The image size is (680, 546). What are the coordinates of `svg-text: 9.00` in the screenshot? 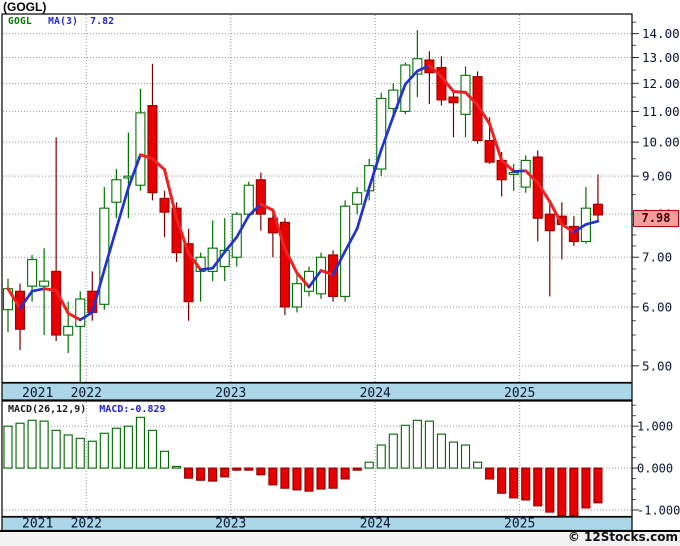 It's located at (657, 176).